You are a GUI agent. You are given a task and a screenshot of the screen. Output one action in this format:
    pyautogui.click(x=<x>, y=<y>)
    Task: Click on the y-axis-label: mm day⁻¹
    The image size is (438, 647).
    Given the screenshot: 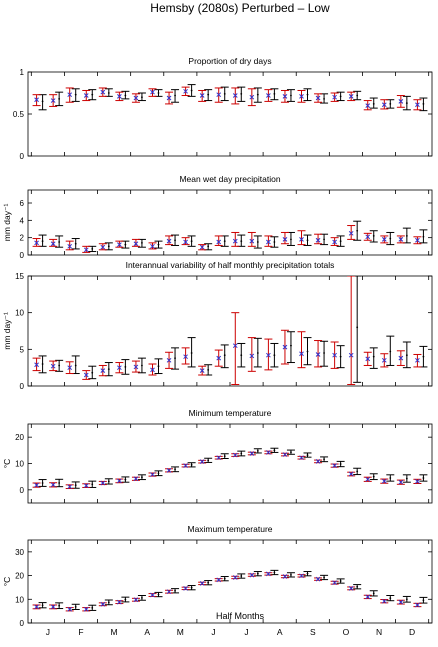 What is the action you would take?
    pyautogui.click(x=7, y=223)
    